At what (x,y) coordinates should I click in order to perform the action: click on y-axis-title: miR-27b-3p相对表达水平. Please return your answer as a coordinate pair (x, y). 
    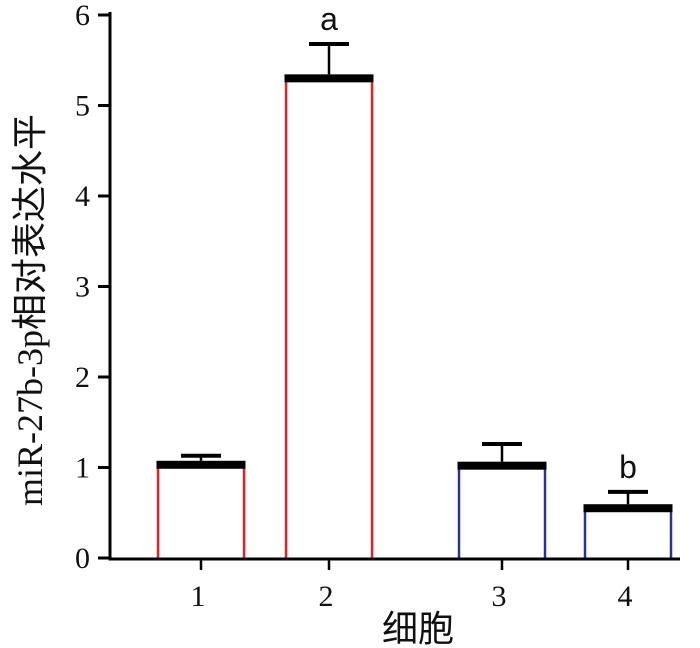
    Looking at the image, I should click on (30, 310).